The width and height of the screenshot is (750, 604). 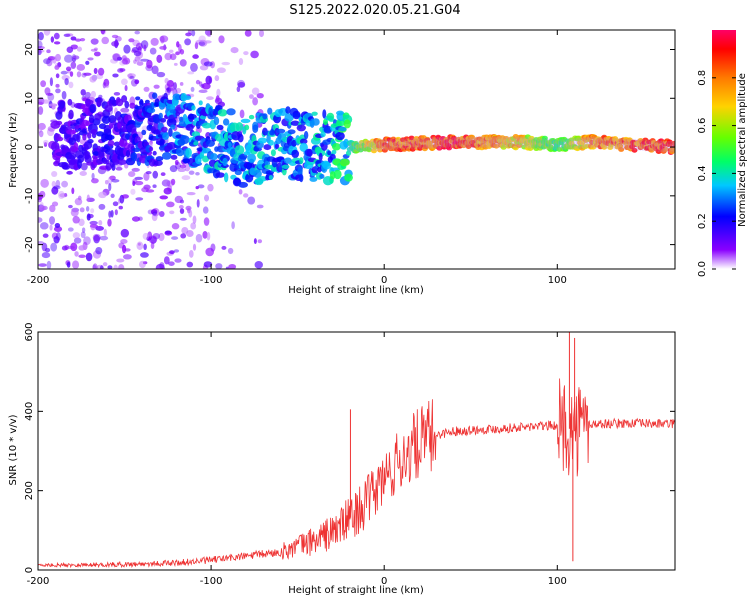 I want to click on spectrogram-xtick-label: 100, so click(x=557, y=280).